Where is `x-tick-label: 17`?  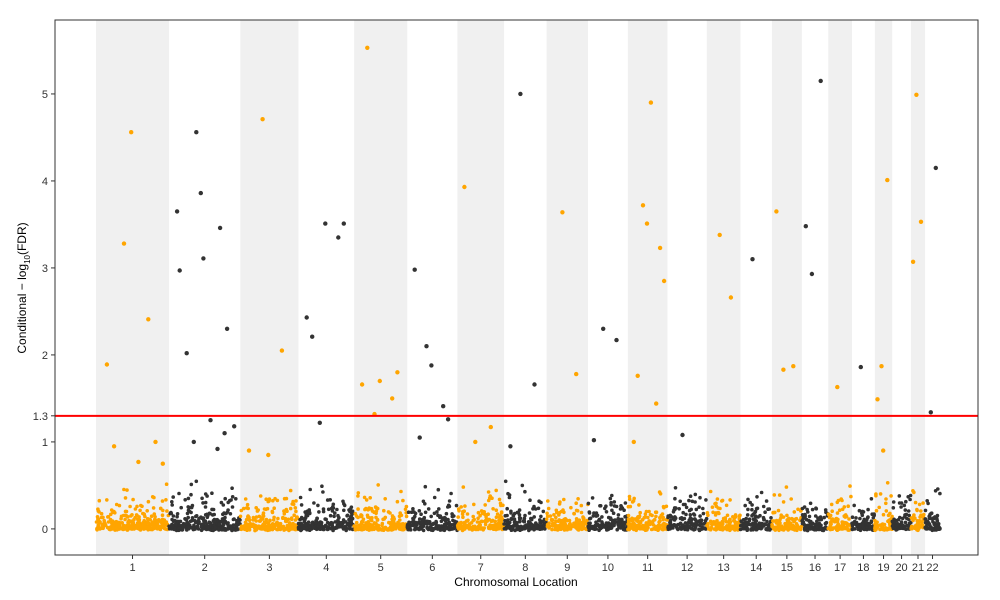
x-tick-label: 17 is located at coordinates (840, 568).